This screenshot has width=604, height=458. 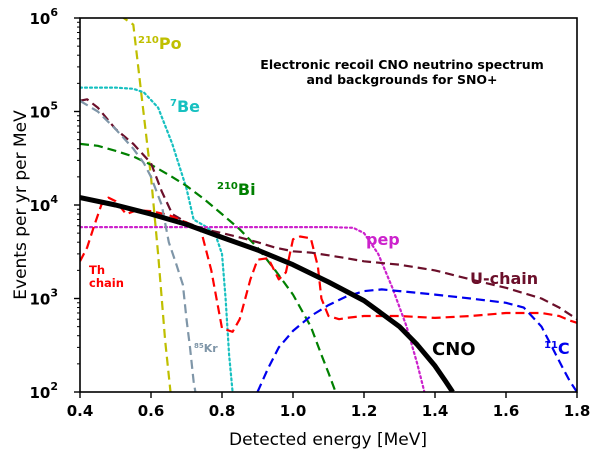 What do you see at coordinates (170, 43) in the screenshot?
I see `series-label-main: Po` at bounding box center [170, 43].